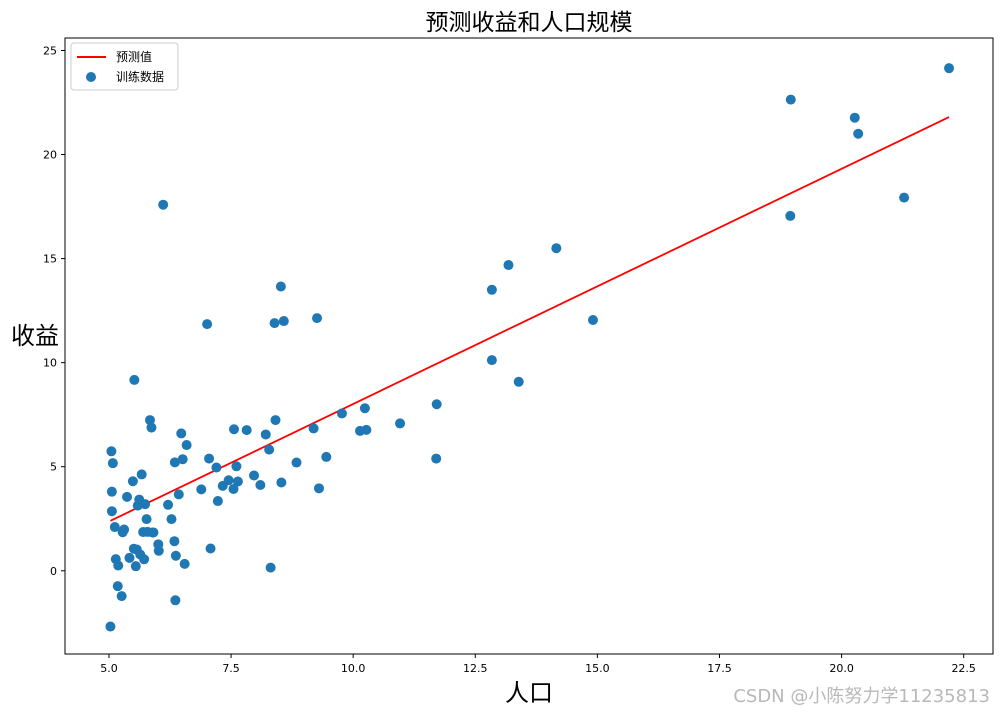 The height and width of the screenshot is (714, 1004). Describe the element at coordinates (353, 668) in the screenshot. I see `x-tick-label: 10.0` at that location.